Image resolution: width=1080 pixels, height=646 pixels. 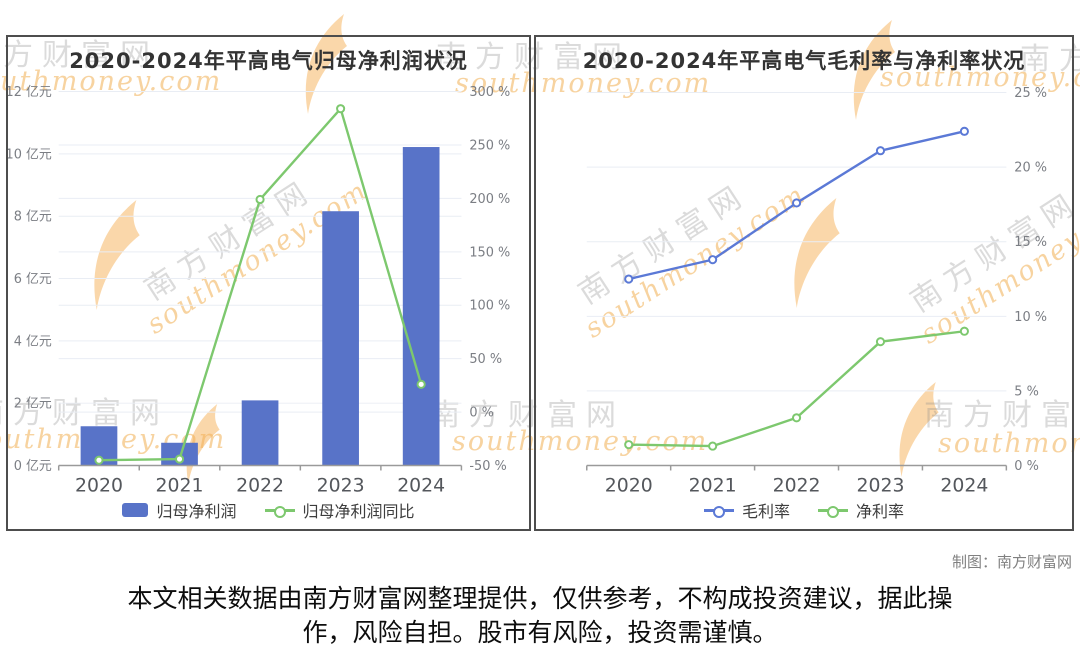 I want to click on y-axis-label-left: 10 亿元, so click(x=30, y=154).